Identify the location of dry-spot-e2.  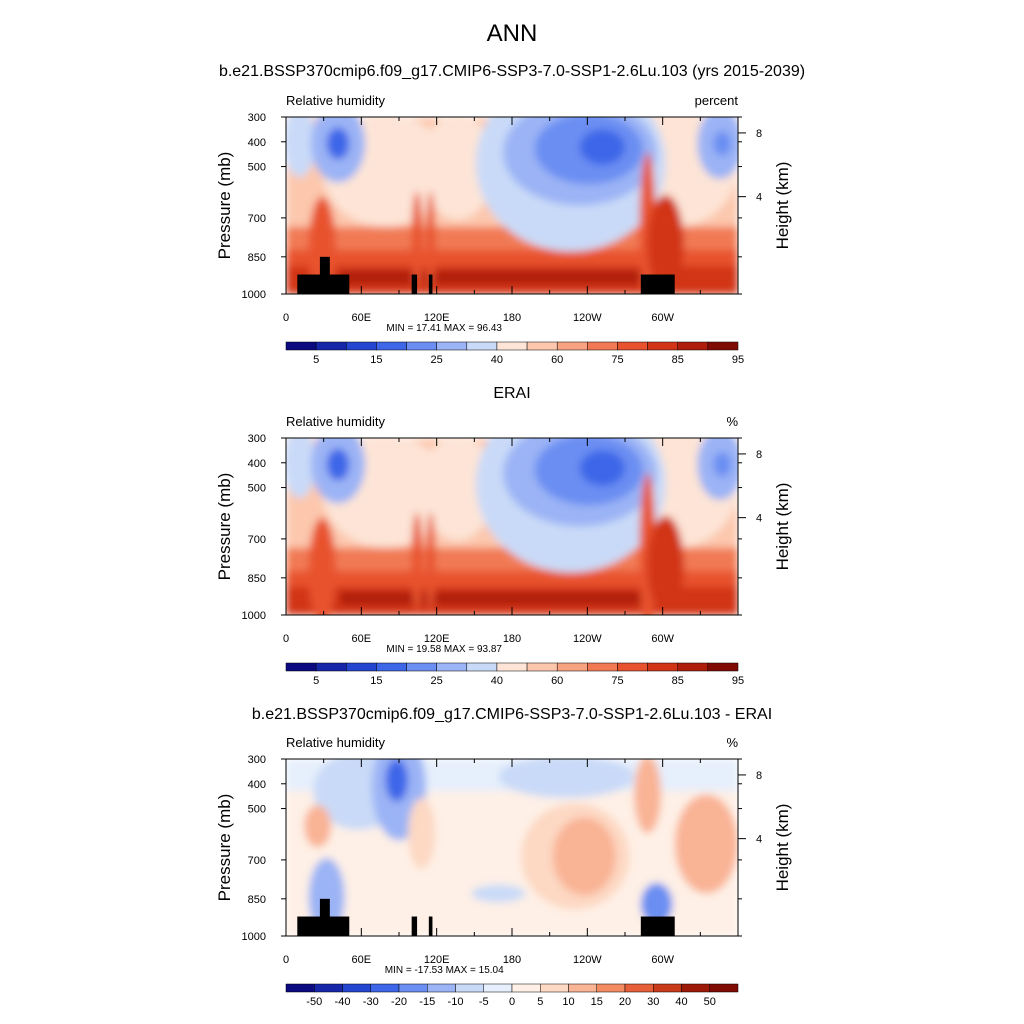
(722, 464).